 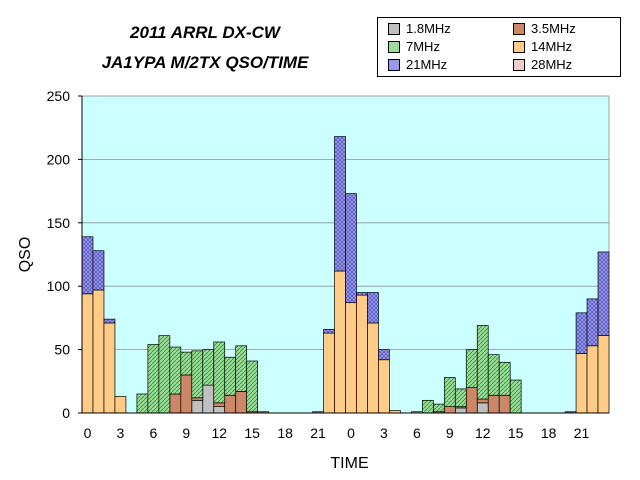 I want to click on legend-label-21mhz: 21MHz, so click(x=427, y=64).